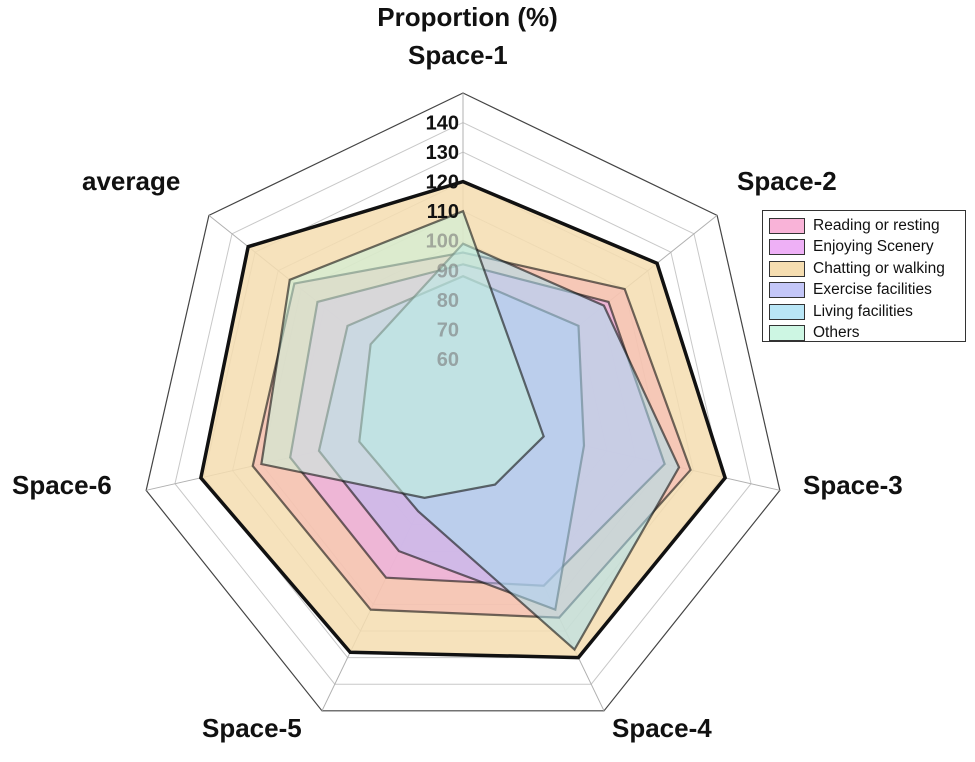 Image resolution: width=975 pixels, height=762 pixels. Describe the element at coordinates (787, 290) in the screenshot. I see `legend-swatch-exercise` at that location.